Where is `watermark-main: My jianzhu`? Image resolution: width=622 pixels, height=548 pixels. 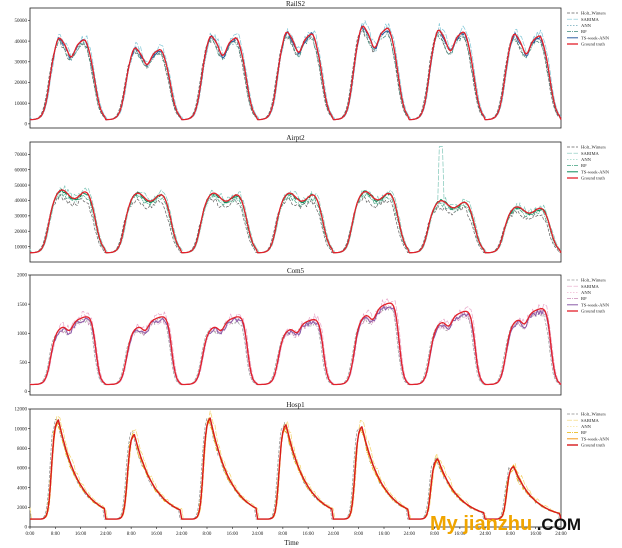 watermark-main: My jianzhu is located at coordinates (481, 524).